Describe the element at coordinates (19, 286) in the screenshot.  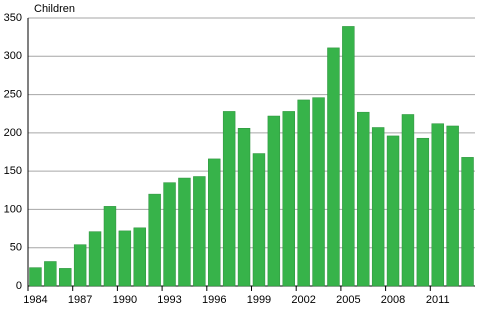
I see `y-tick-label: 0` at that location.